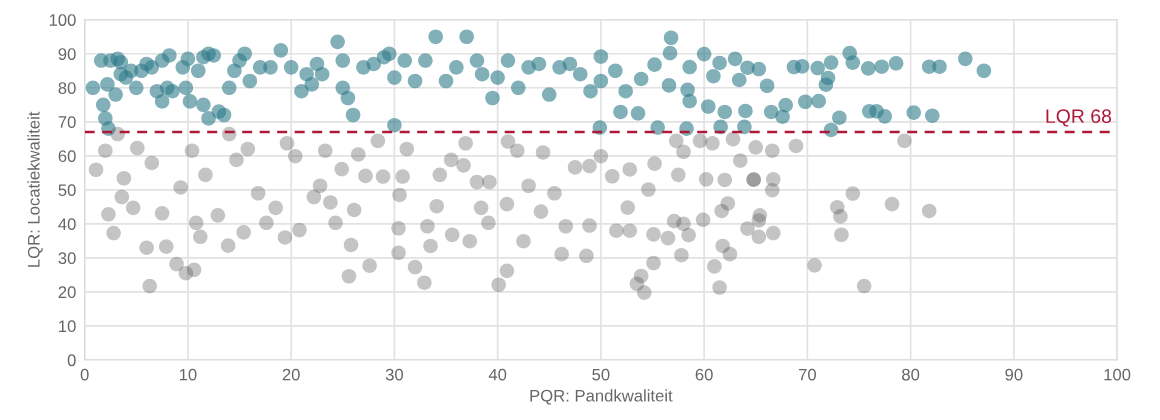 The image size is (1160, 420). Describe the element at coordinates (67, 326) in the screenshot. I see `y-tick-label: 10` at that location.